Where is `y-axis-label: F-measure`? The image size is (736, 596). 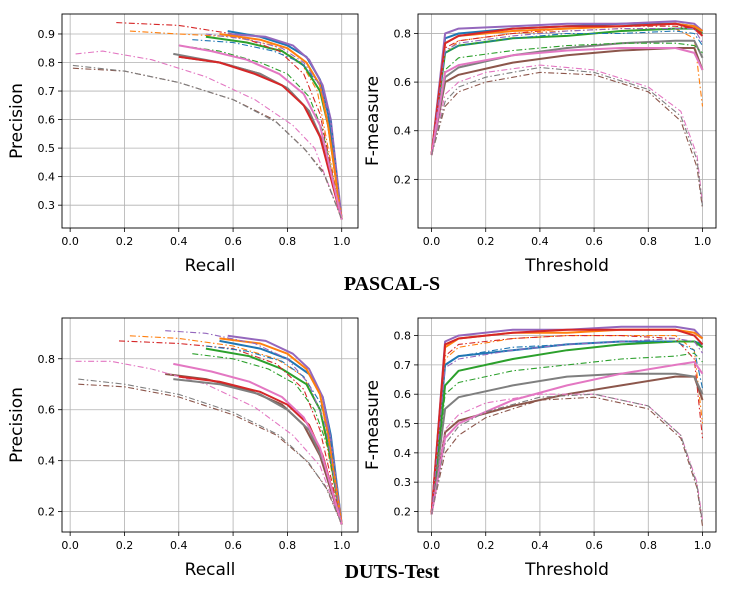 y-axis-label: F-measure is located at coordinates (373, 425).